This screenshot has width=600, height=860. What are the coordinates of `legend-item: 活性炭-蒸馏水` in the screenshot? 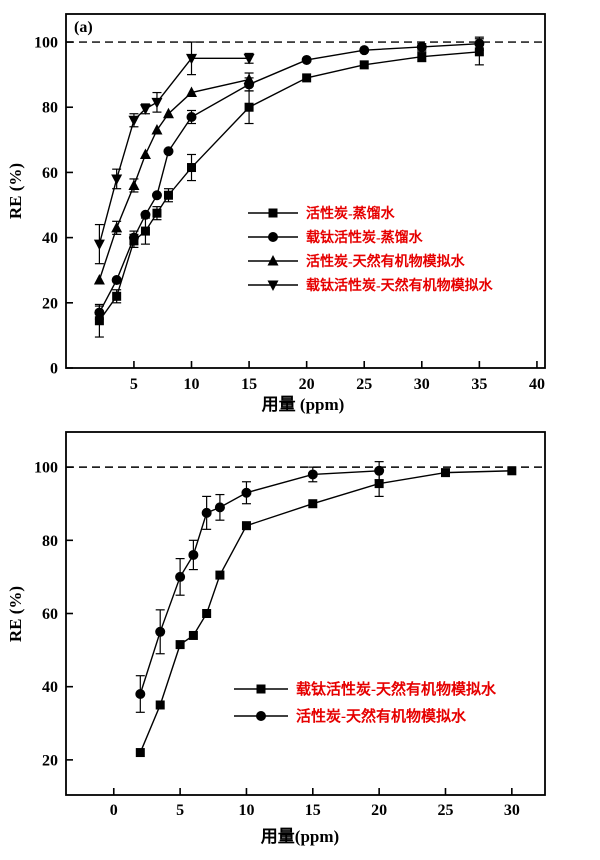 It's located at (322, 213).